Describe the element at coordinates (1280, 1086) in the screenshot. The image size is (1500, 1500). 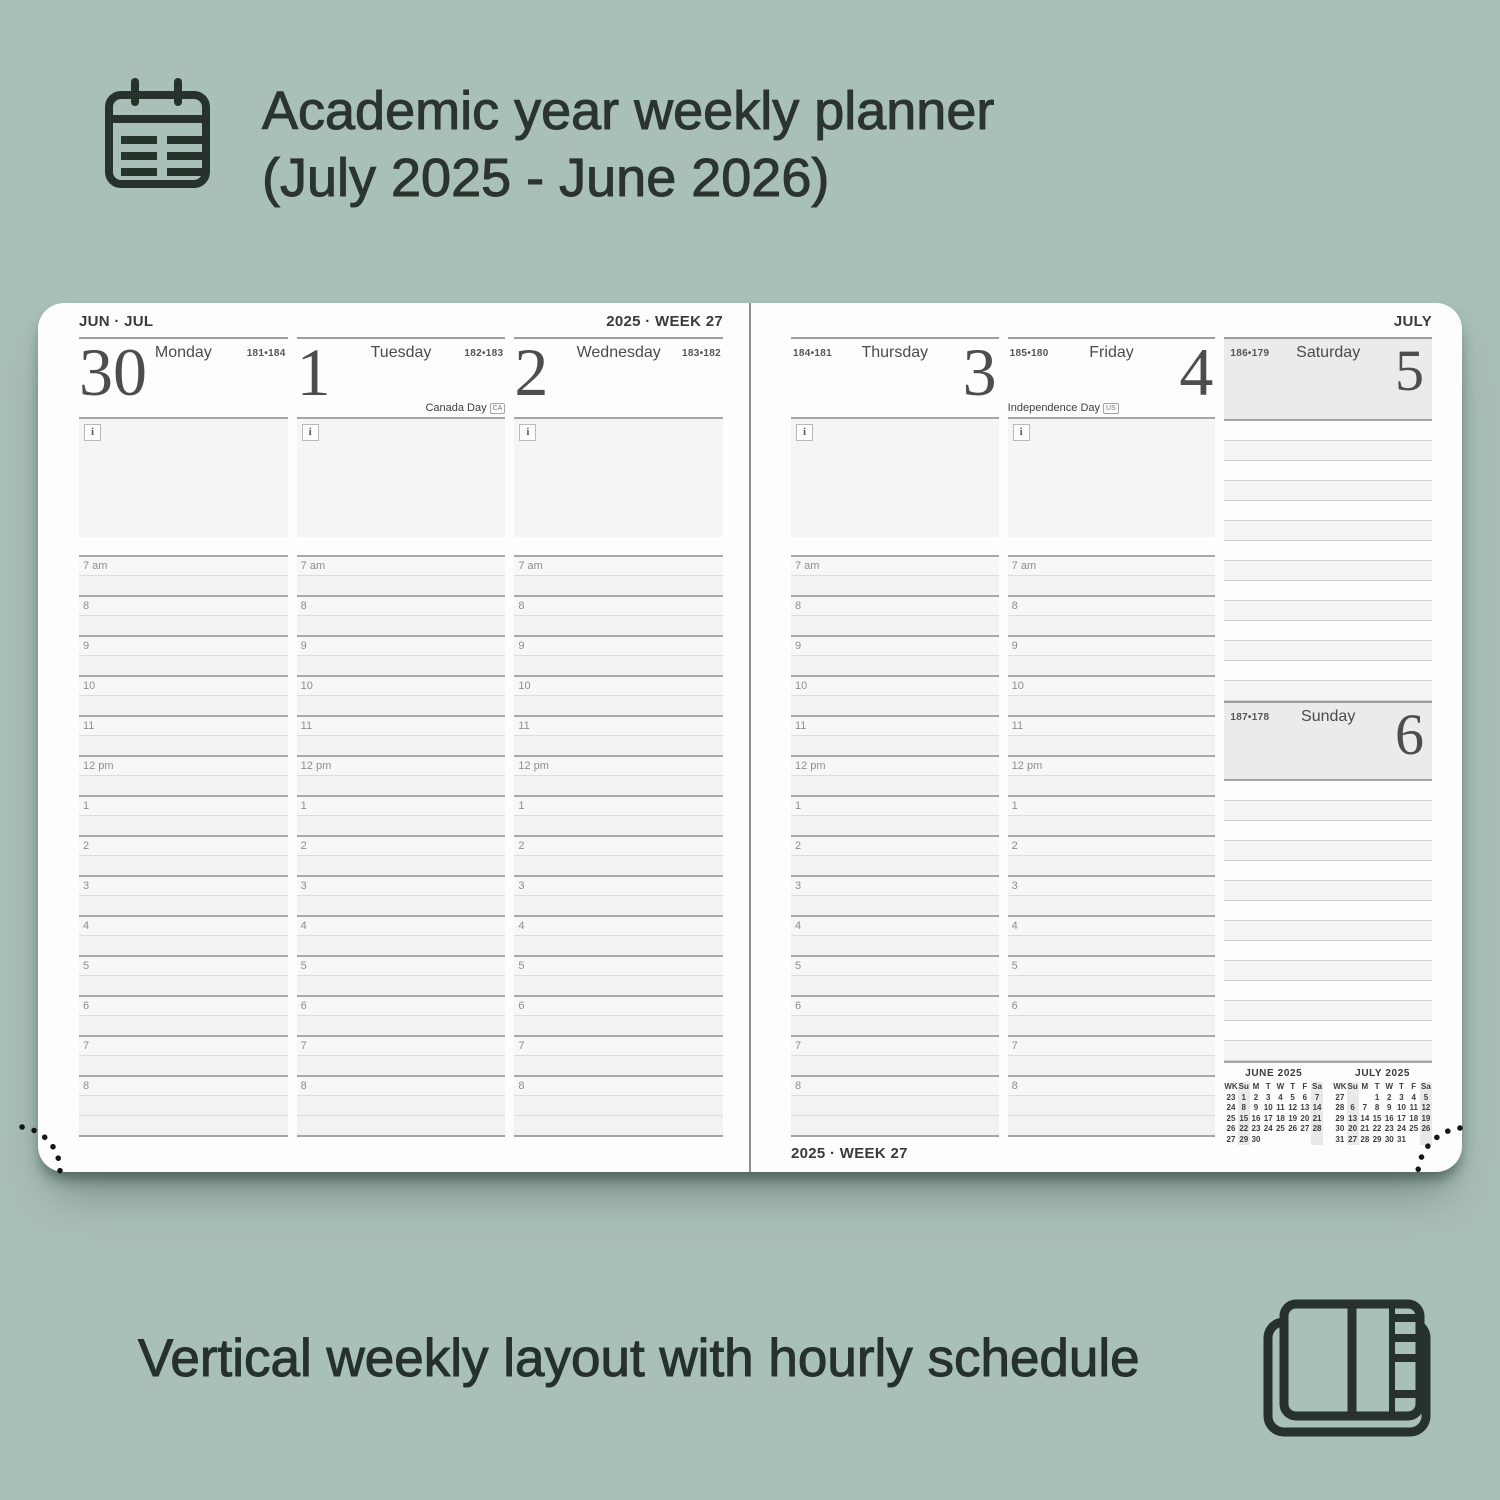
I see `mini-calendar-header-cell: W` at that location.